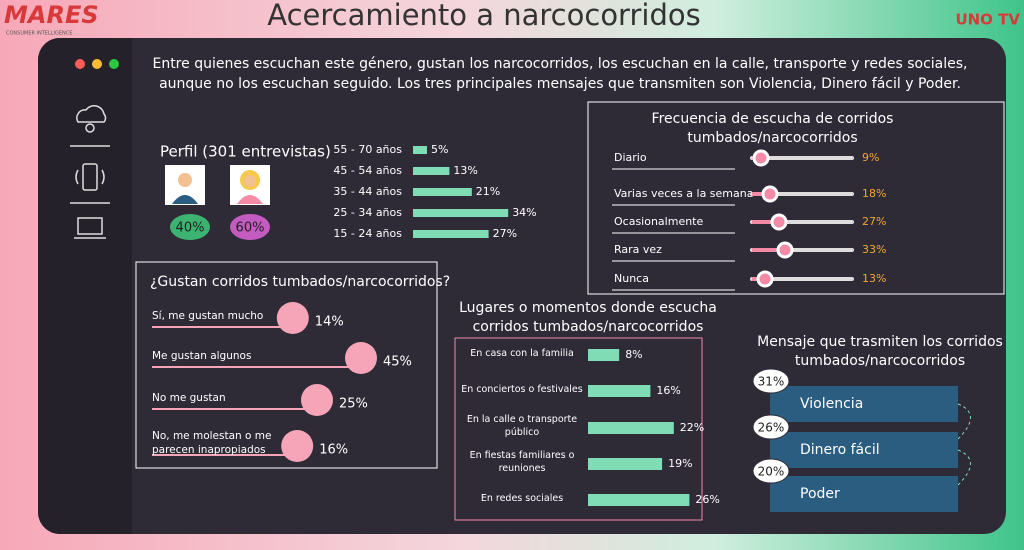 This screenshot has width=1024, height=550. I want to click on chart-title: Perfil (301 entrevistas), so click(245, 152).